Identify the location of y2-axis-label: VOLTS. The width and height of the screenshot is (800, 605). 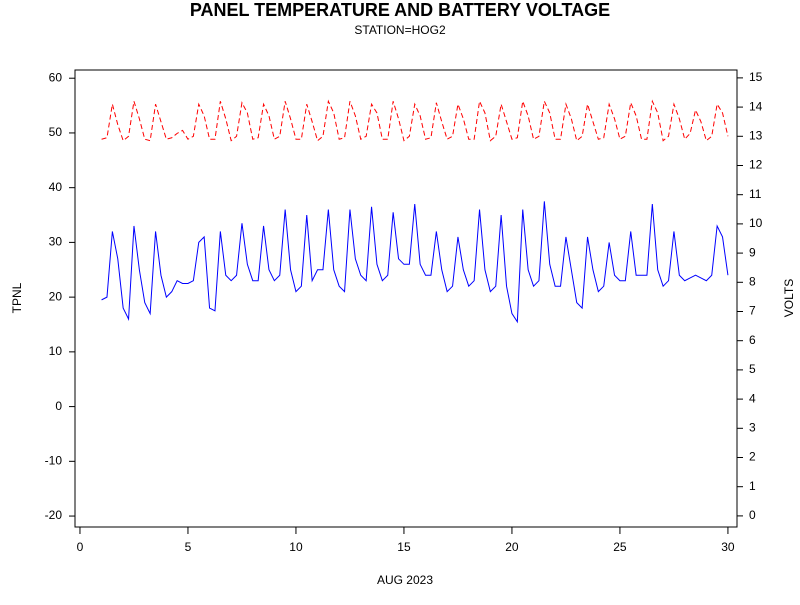
(789, 298).